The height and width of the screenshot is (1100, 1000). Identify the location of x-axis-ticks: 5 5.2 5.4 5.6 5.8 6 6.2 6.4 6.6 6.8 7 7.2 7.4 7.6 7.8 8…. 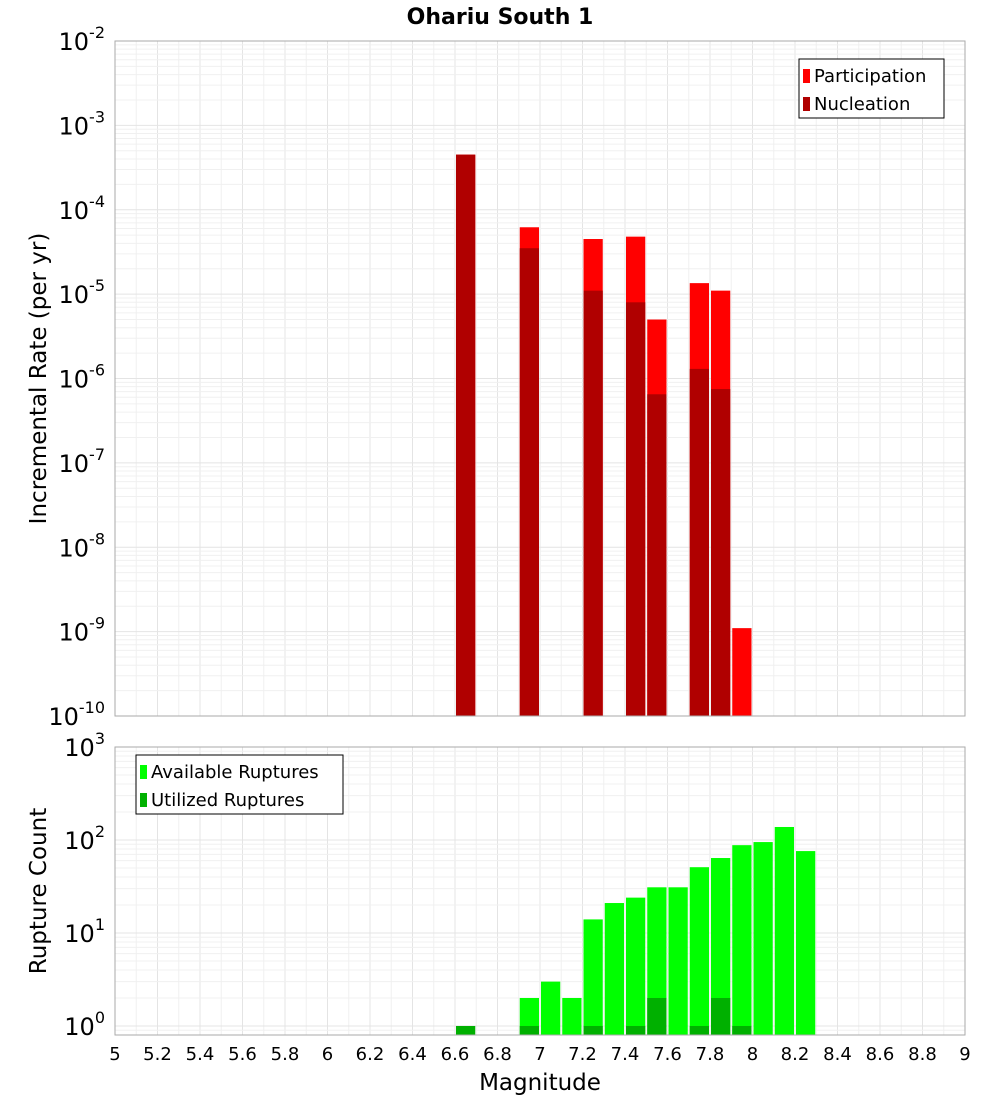
(539, 1054).